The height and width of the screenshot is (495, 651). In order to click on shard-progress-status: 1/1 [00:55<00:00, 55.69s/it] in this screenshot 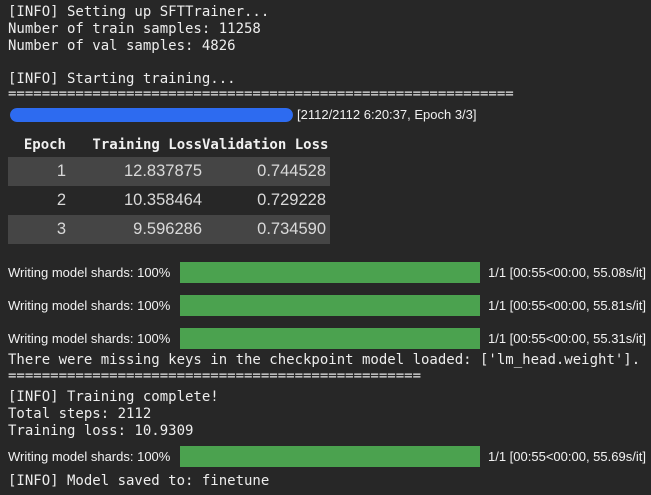, I will do `click(567, 456)`.